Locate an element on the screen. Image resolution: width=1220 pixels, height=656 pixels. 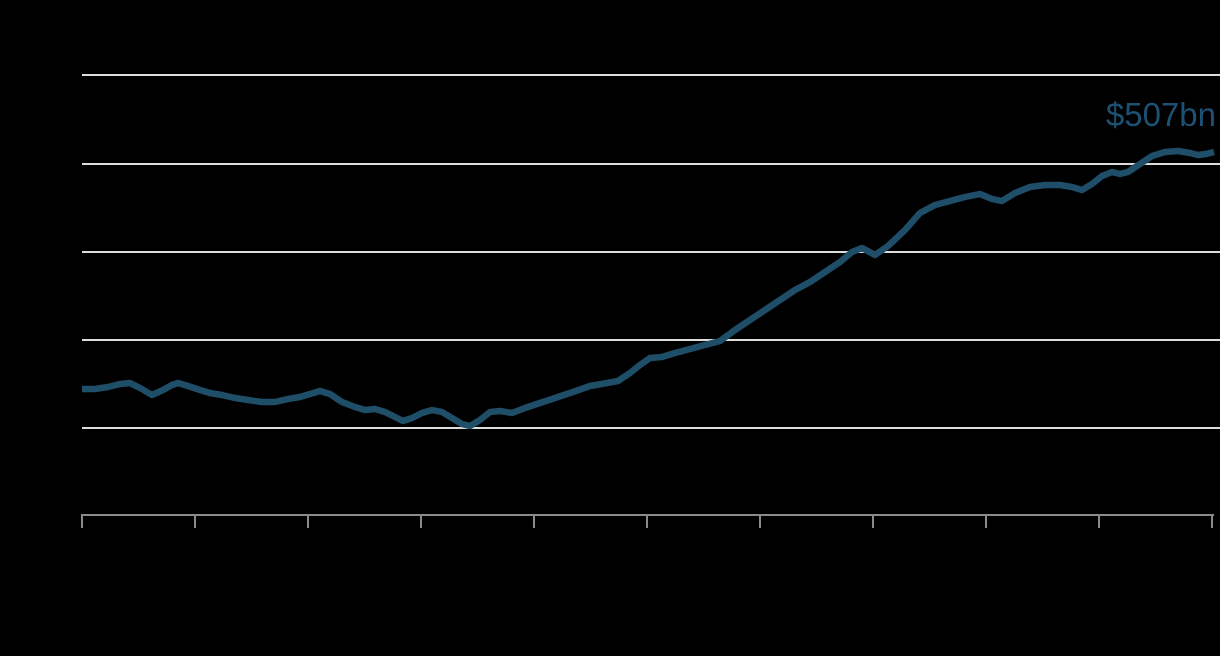
final-value-label: $507bn is located at coordinates (1161, 114).